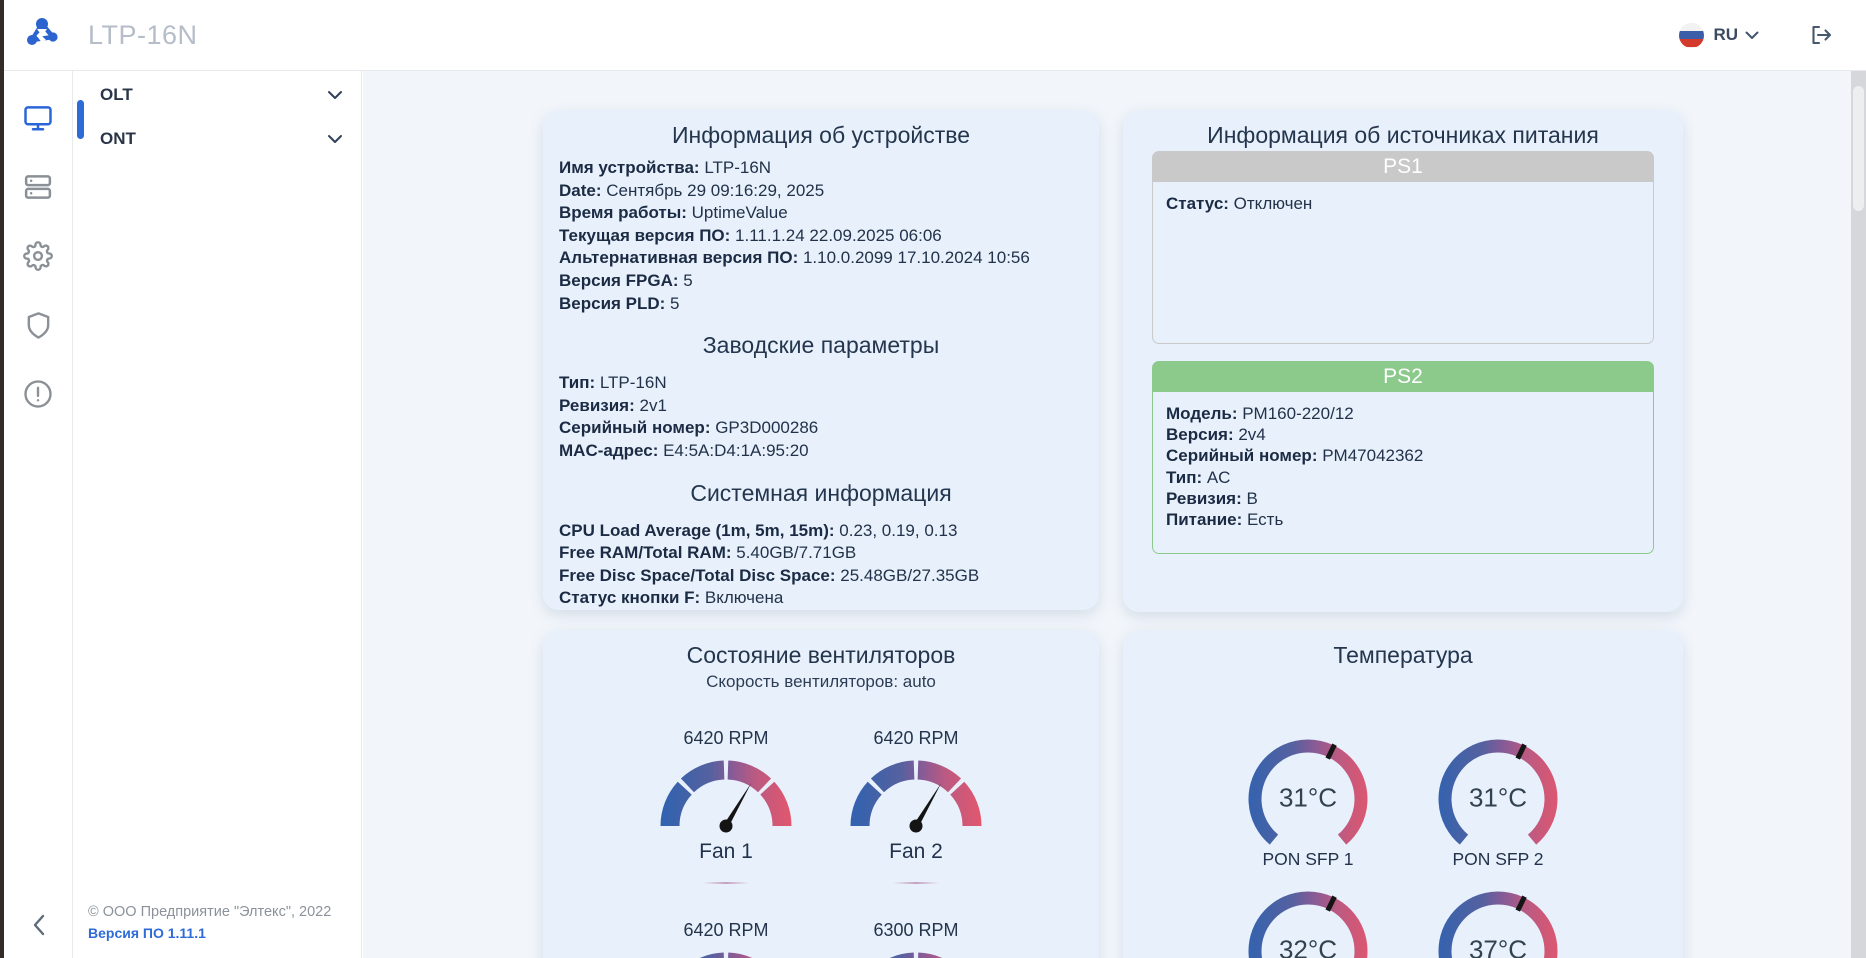 The height and width of the screenshot is (958, 1866). I want to click on vertical-scrollbar, so click(1858, 514).